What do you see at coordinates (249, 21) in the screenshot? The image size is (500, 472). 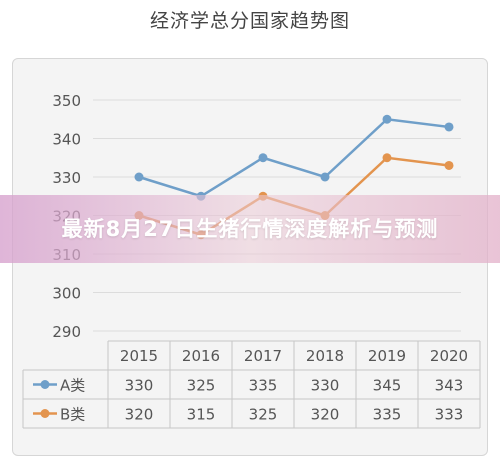 I see `chart-title: 经济学总分国家趋势图` at bounding box center [249, 21].